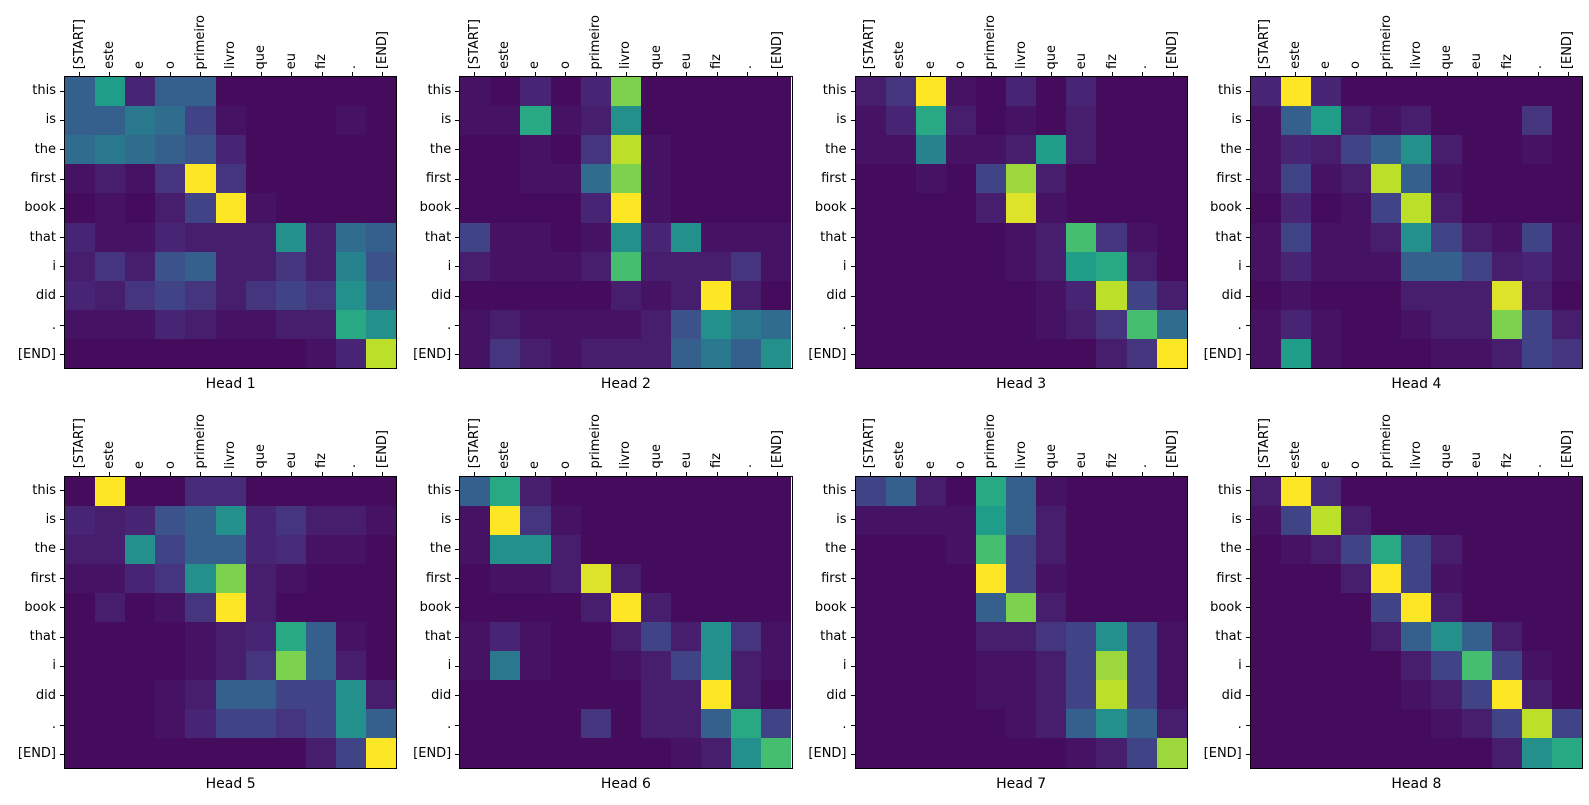 The width and height of the screenshot is (1589, 805). I want to click on x-tick-label: [END], so click(1568, 49).